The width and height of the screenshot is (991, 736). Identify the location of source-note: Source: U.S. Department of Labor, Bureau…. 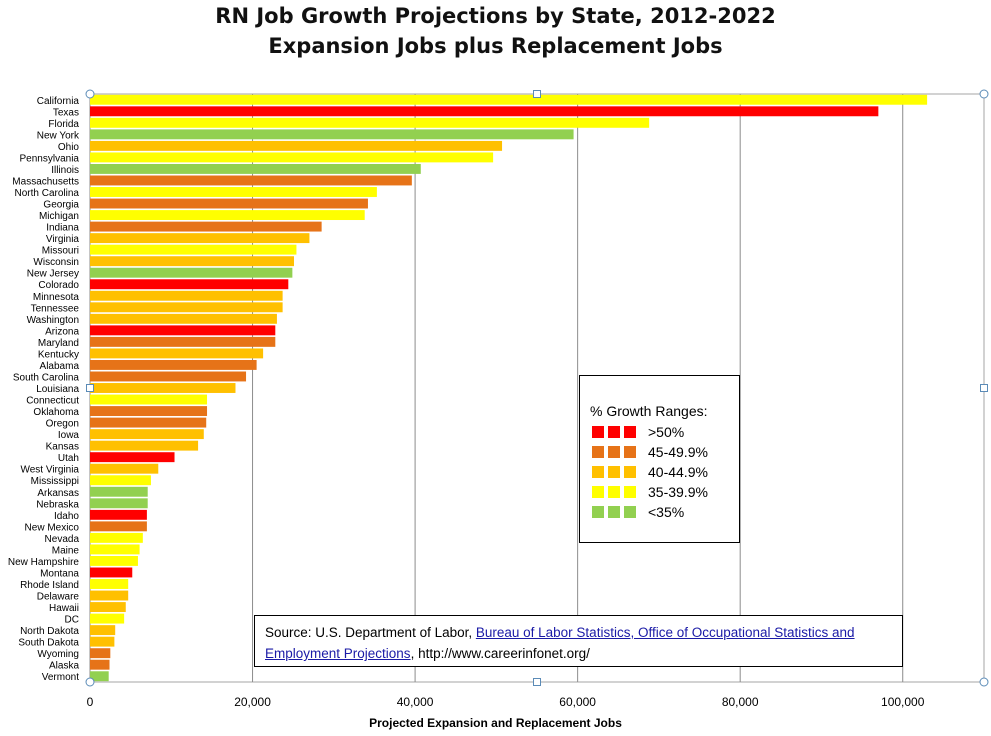
(578, 641).